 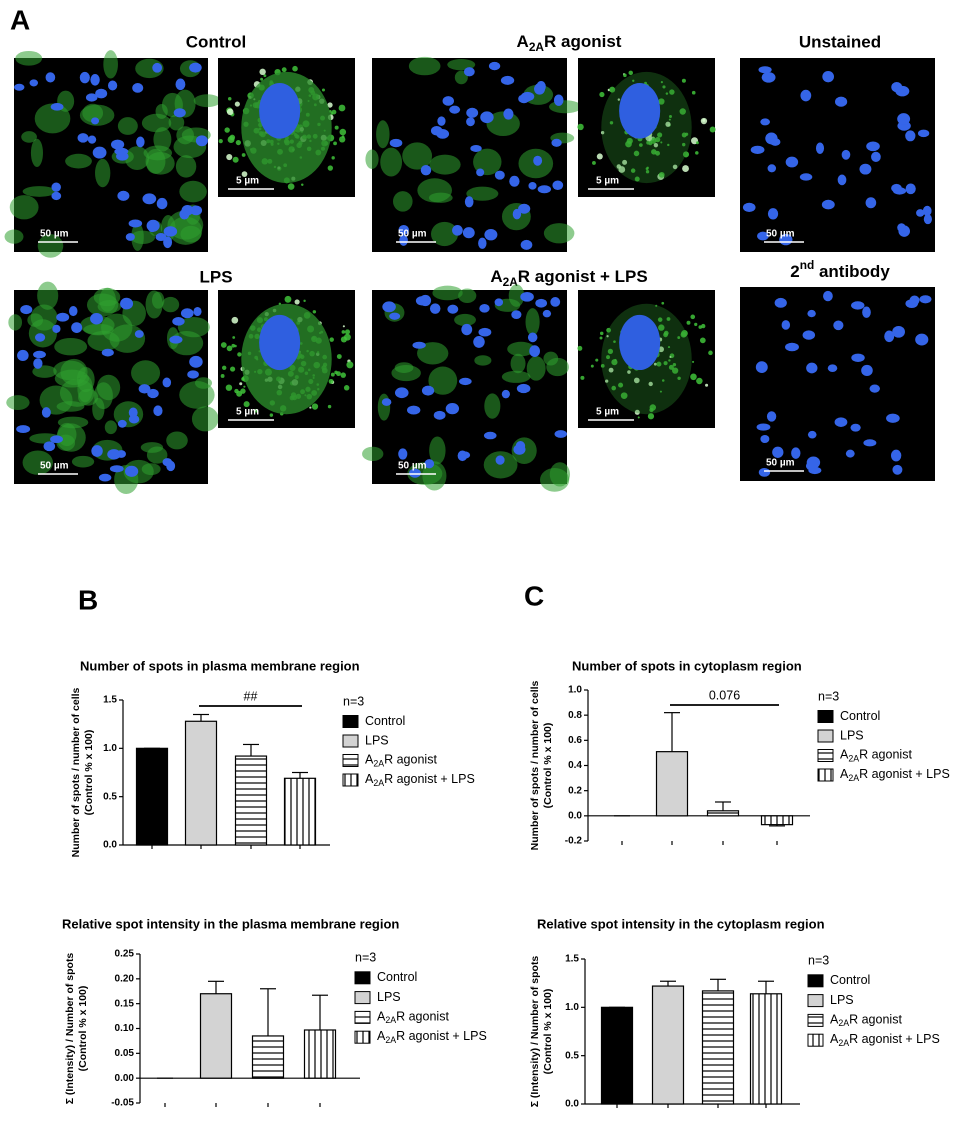 I want to click on y-tick-label: -0.05, so click(x=122, y=1103).